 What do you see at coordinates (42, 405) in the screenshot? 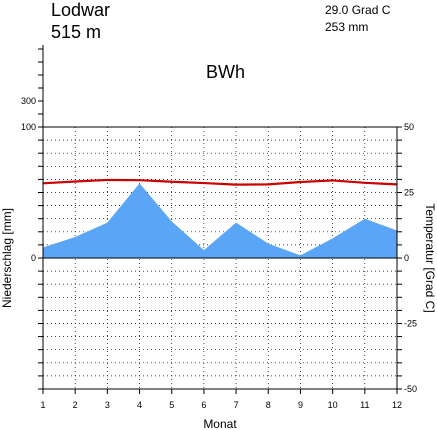
I see `x-tick-label: 1` at bounding box center [42, 405].